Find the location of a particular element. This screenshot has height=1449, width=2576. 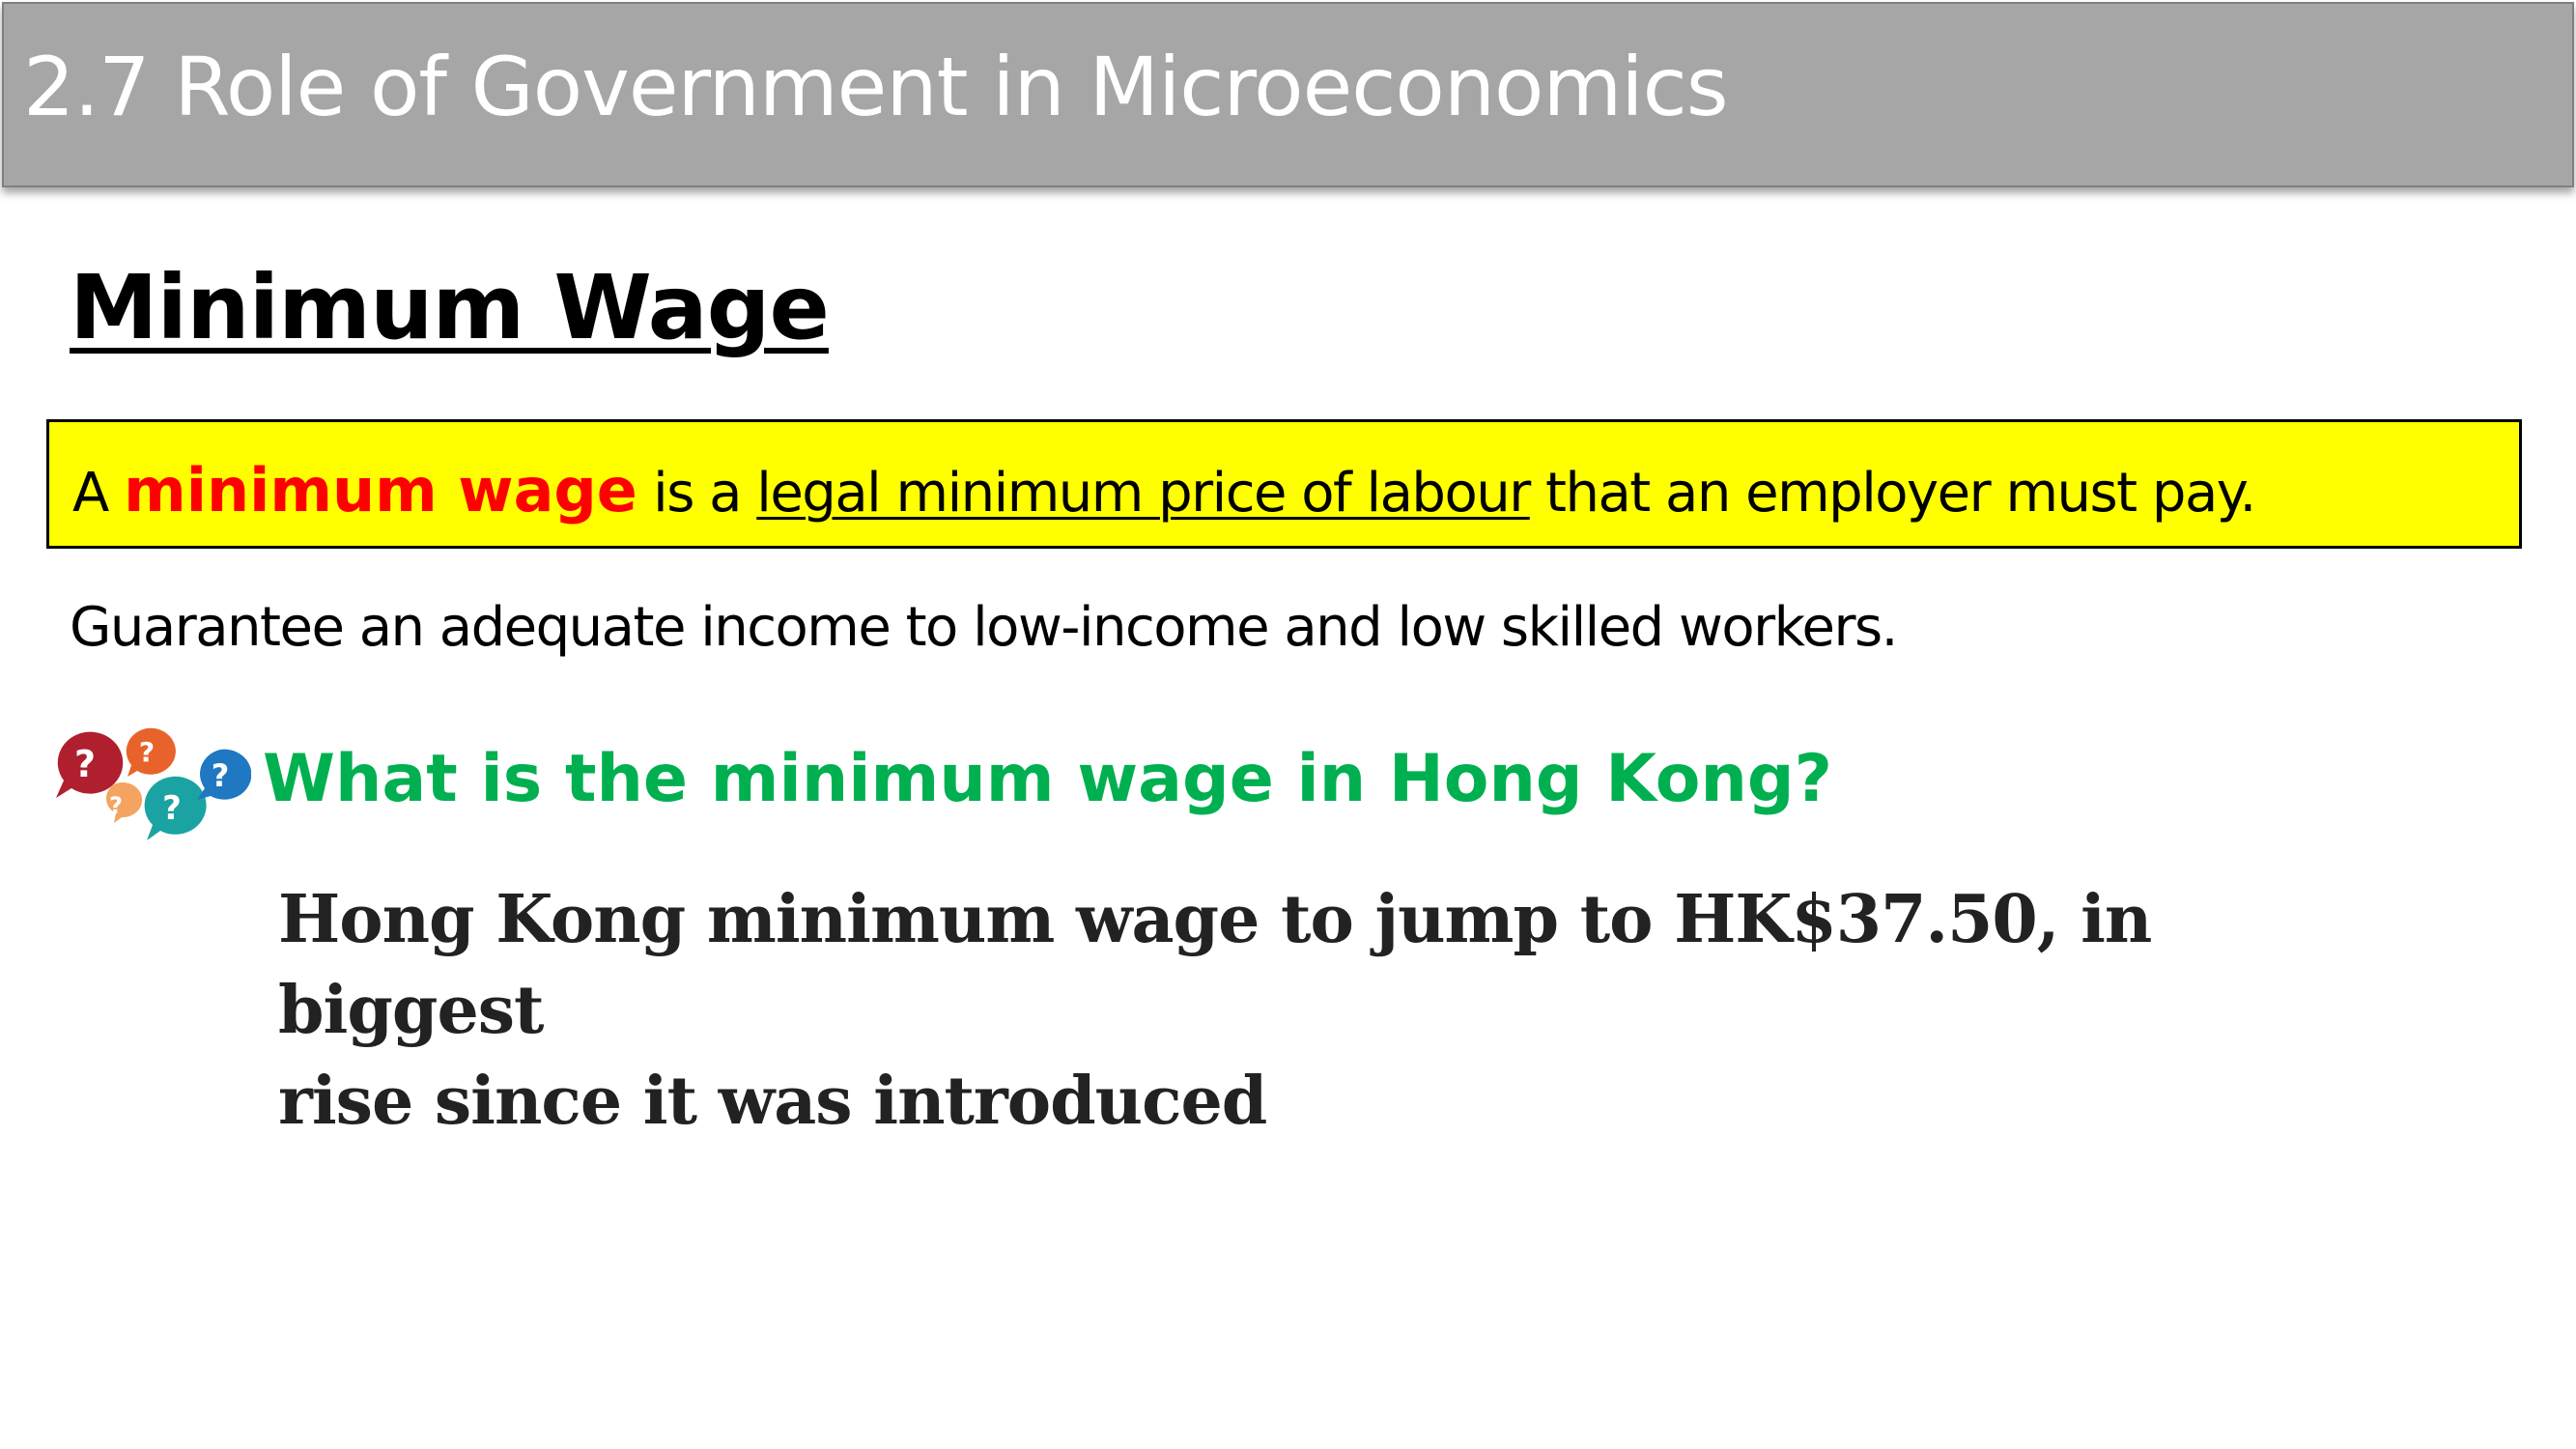

slide-title-bar: 2.7 Role of Government in Microeconomics is located at coordinates (1288, 94).